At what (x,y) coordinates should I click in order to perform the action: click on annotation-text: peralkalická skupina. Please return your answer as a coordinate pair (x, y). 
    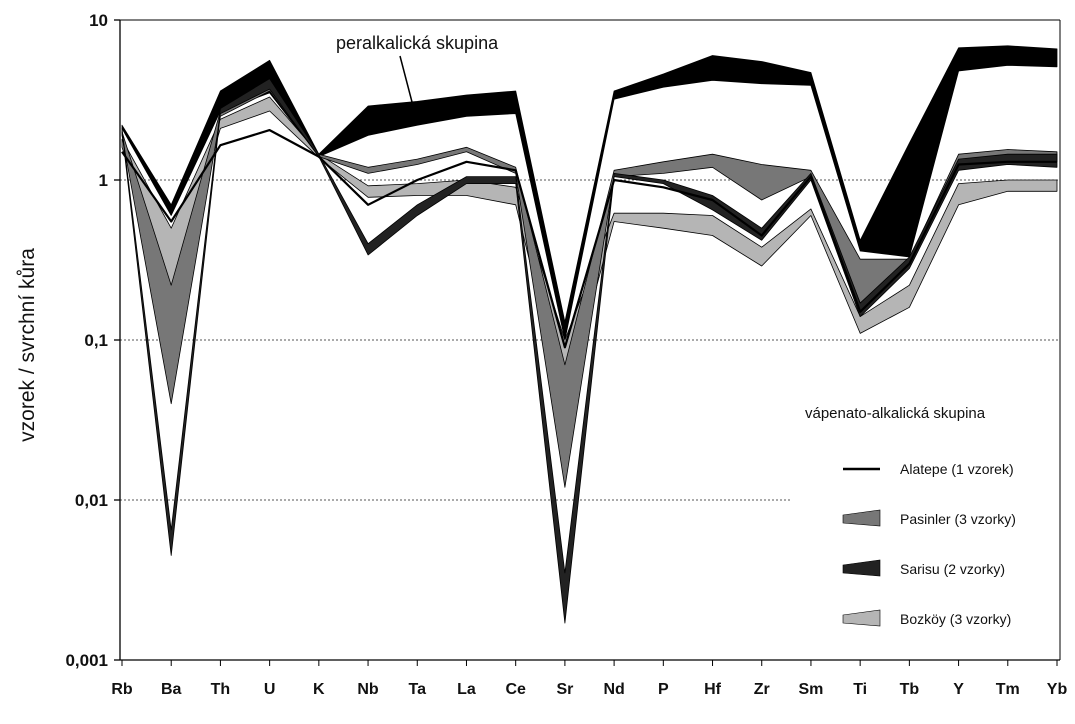
    Looking at the image, I should click on (417, 43).